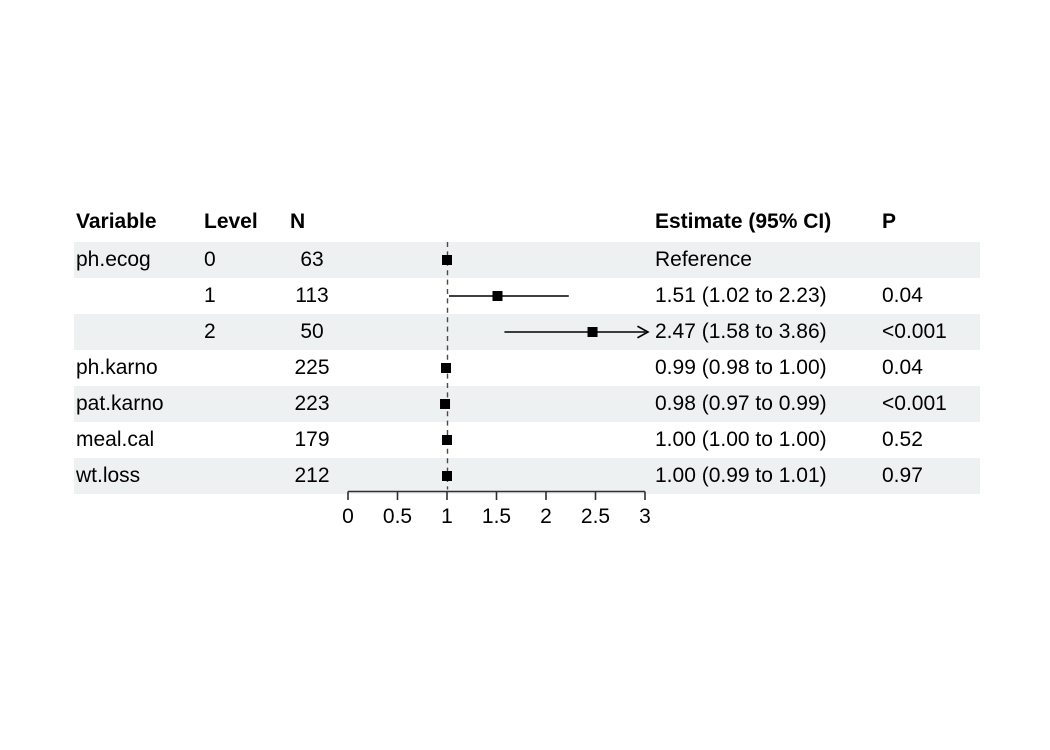 The height and width of the screenshot is (750, 1050). What do you see at coordinates (312, 331) in the screenshot?
I see `cell-n: 50` at bounding box center [312, 331].